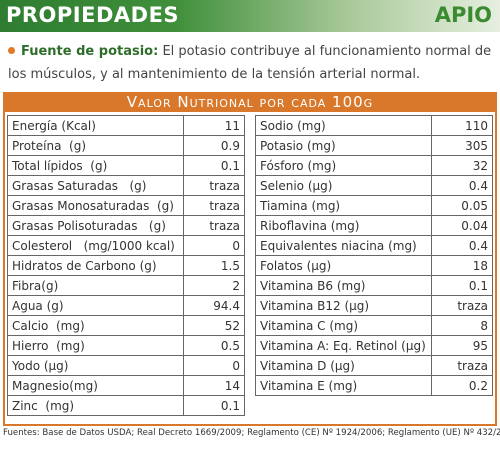 Image resolution: width=500 pixels, height=451 pixels. Describe the element at coordinates (95, 405) in the screenshot. I see `nutrient: Zinc (mg)` at that location.